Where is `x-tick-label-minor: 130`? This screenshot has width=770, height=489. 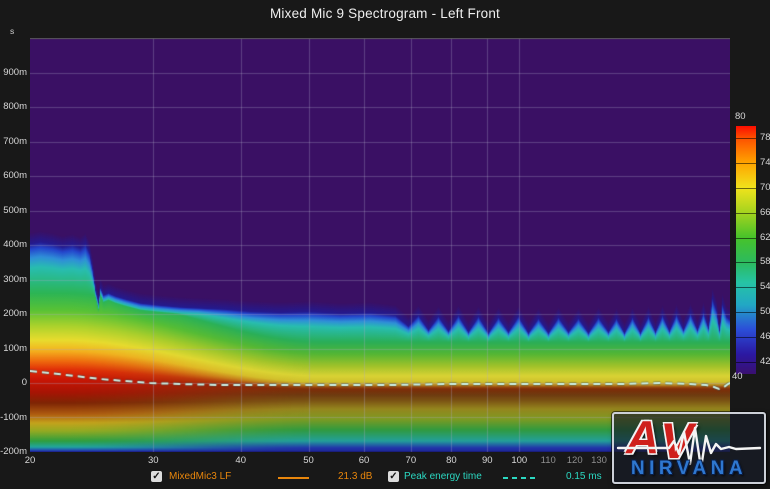 x-tick-label-minor: 130 is located at coordinates (599, 460).